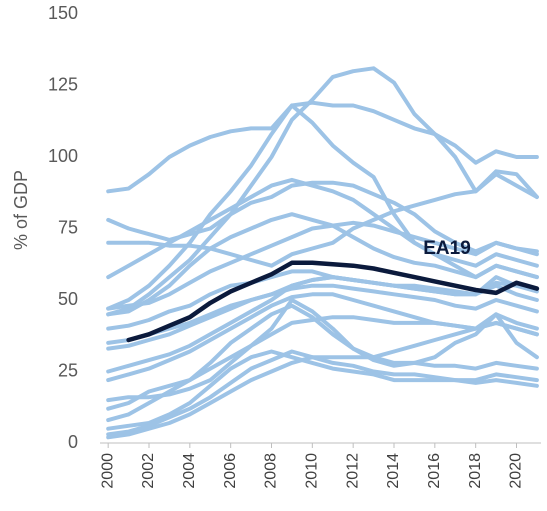 The width and height of the screenshot is (547, 511). What do you see at coordinates (352, 471) in the screenshot?
I see `x-tick-label: 2012` at bounding box center [352, 471].